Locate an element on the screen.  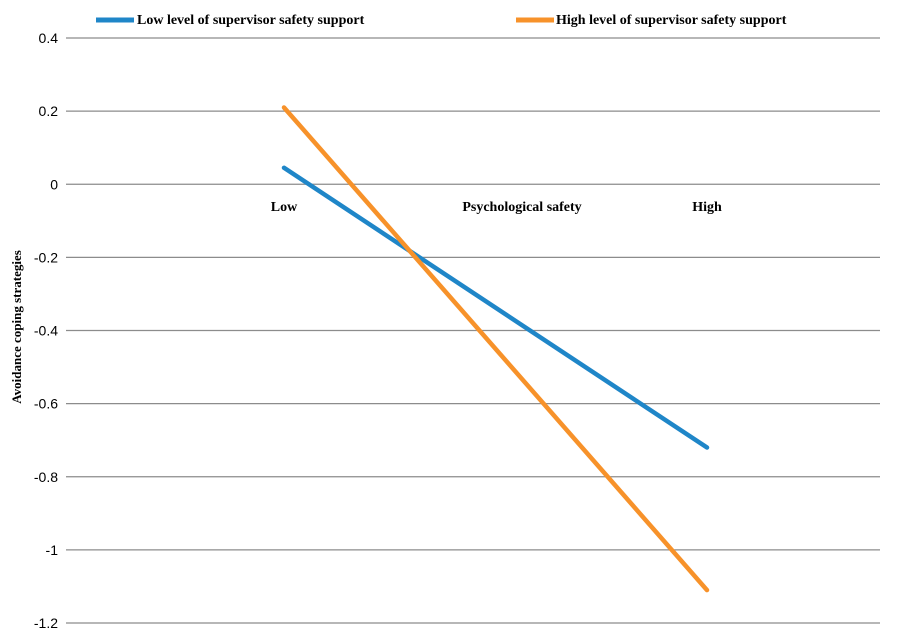
x-category-low: Low is located at coordinates (284, 207).